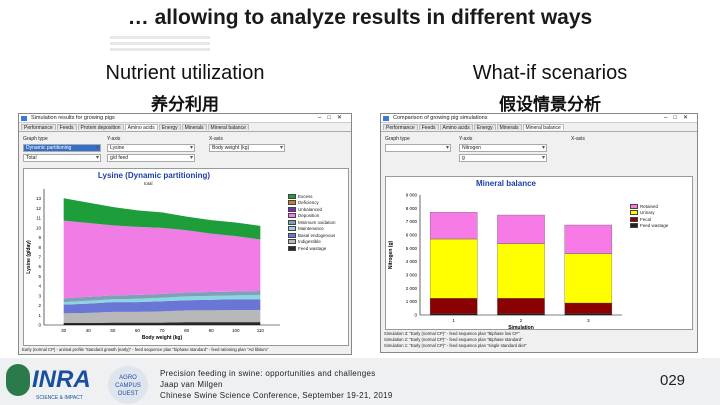 The height and width of the screenshot is (405, 720). What do you see at coordinates (506, 183) in the screenshot?
I see `right-chart-title: Mineral balance` at bounding box center [506, 183].